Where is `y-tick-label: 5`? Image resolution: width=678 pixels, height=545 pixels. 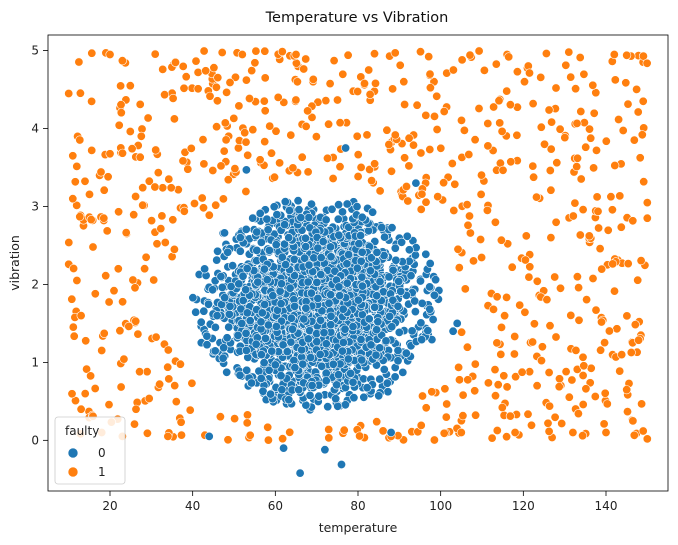 y-tick-label: 5 is located at coordinates (35, 51).